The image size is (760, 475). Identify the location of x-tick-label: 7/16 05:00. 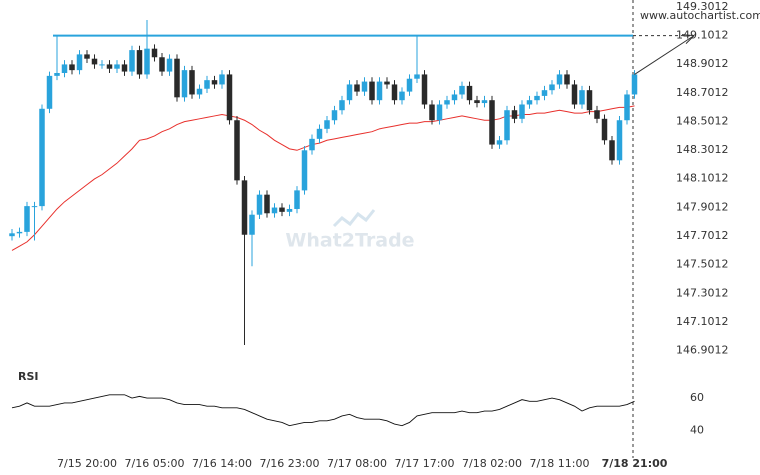
(155, 463).